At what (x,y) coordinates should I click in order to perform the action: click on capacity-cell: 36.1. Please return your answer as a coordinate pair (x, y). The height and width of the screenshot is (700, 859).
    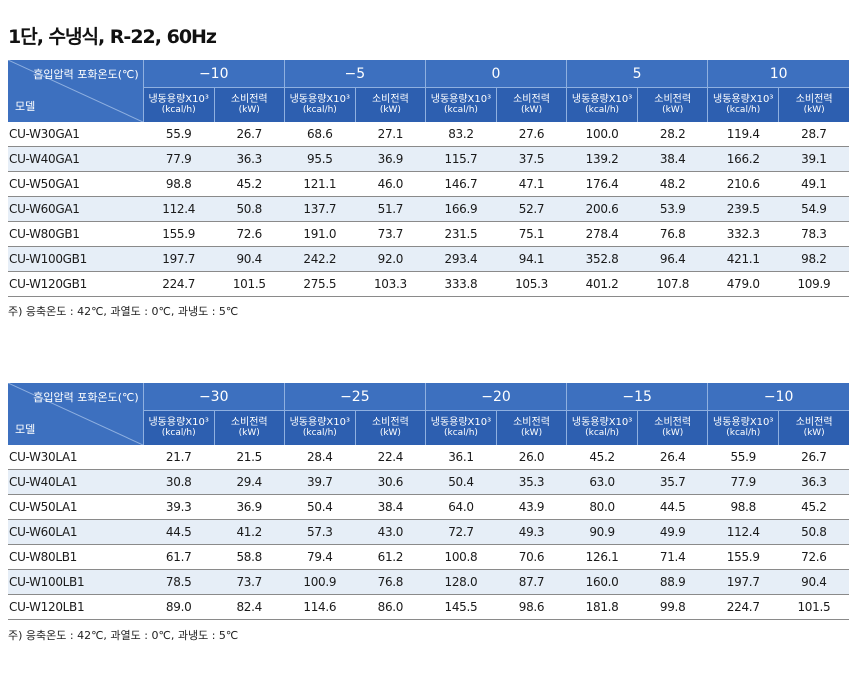
    Looking at the image, I should click on (461, 457).